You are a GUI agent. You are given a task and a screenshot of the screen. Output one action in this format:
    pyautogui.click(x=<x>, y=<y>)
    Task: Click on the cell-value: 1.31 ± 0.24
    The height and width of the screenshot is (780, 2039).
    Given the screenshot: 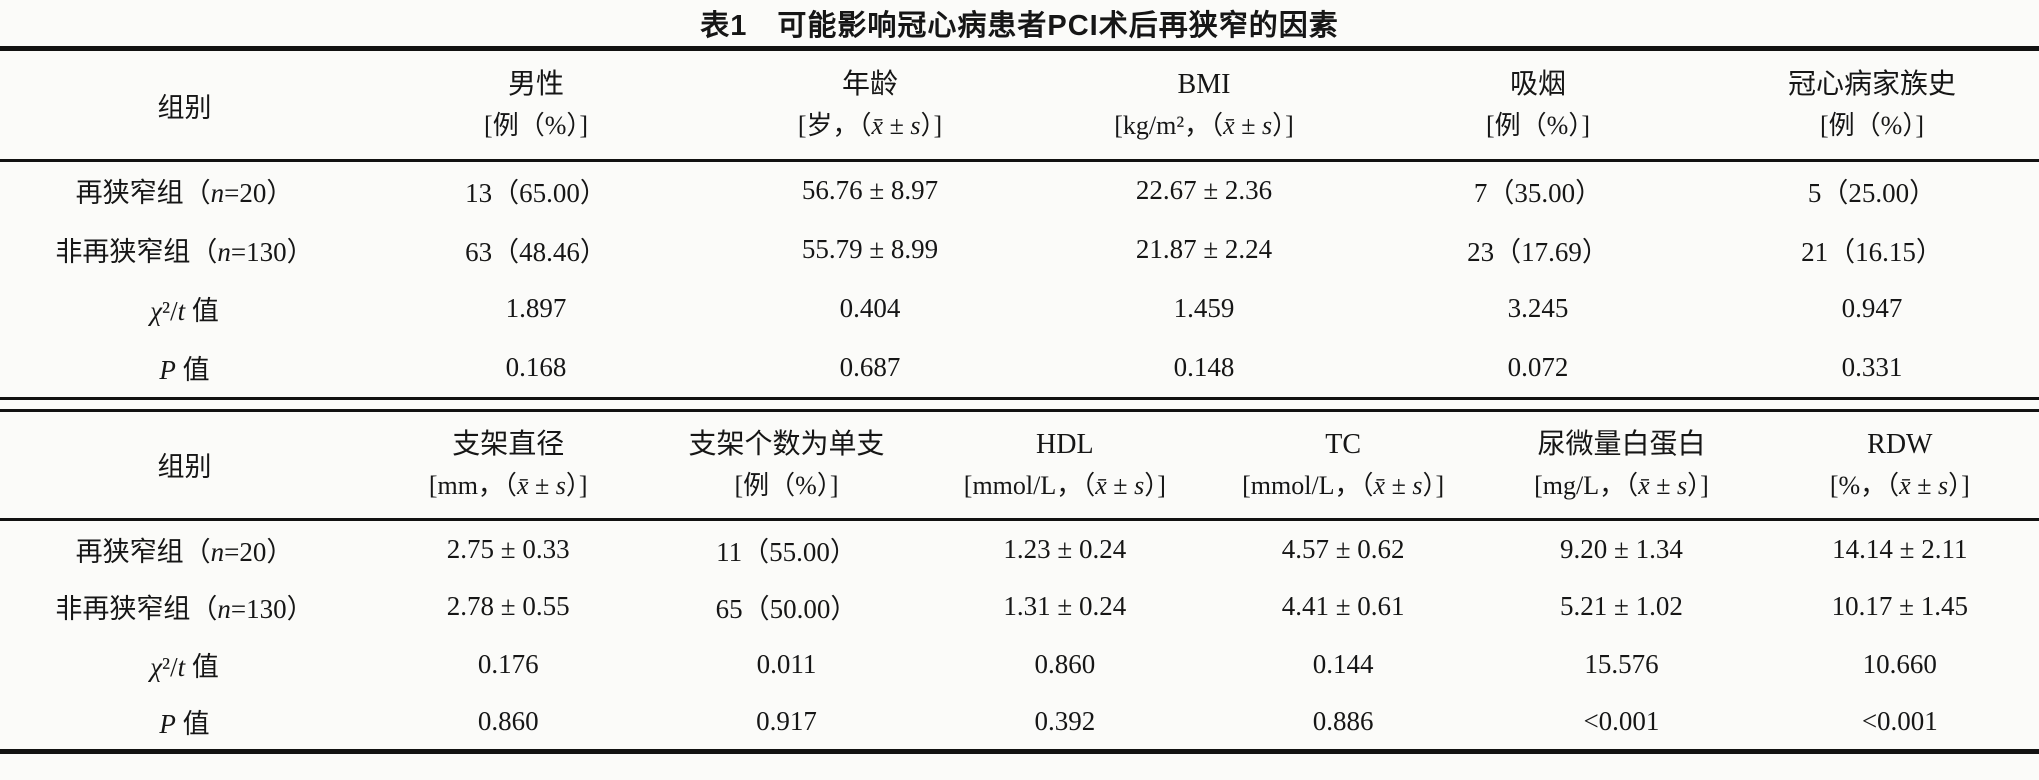 What is the action you would take?
    pyautogui.click(x=1065, y=606)
    